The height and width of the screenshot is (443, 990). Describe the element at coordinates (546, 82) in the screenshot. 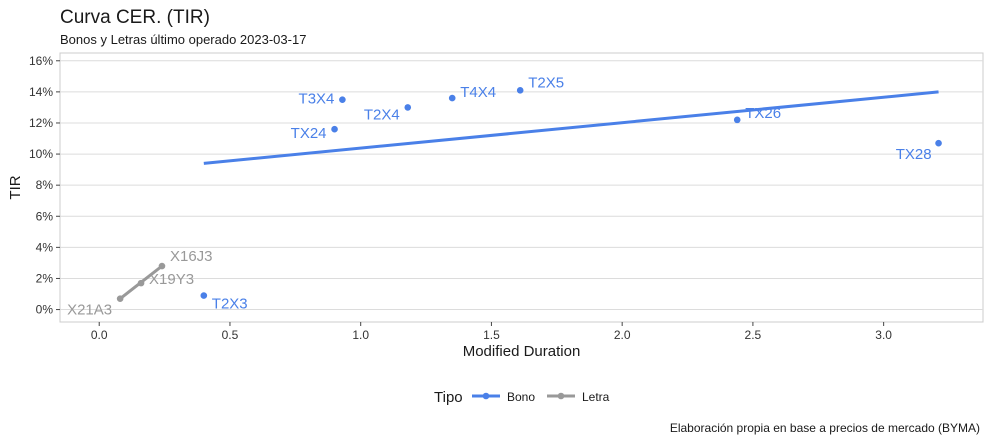

I see `bono-label-t2x5: T2X5` at that location.